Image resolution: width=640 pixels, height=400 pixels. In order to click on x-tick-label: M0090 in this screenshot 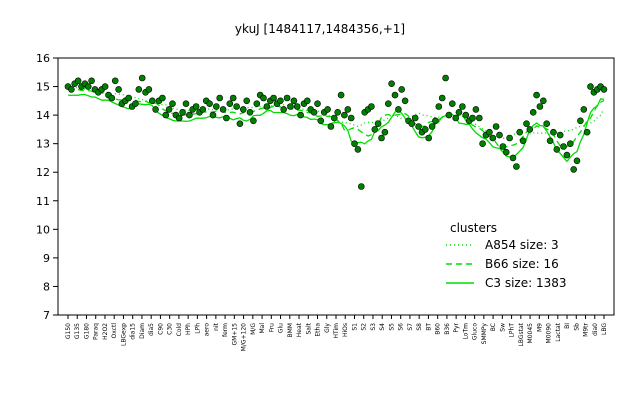, I will do `click(549, 333)`.